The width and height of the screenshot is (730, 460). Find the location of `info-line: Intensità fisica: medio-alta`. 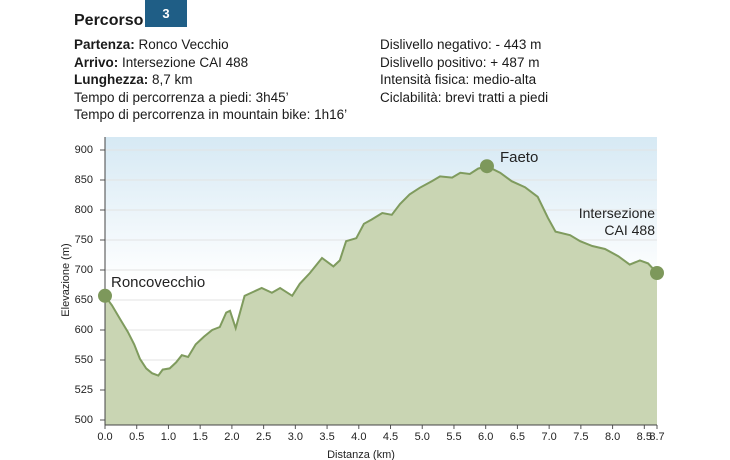

info-line: Intensità fisica: medio-alta is located at coordinates (458, 79).